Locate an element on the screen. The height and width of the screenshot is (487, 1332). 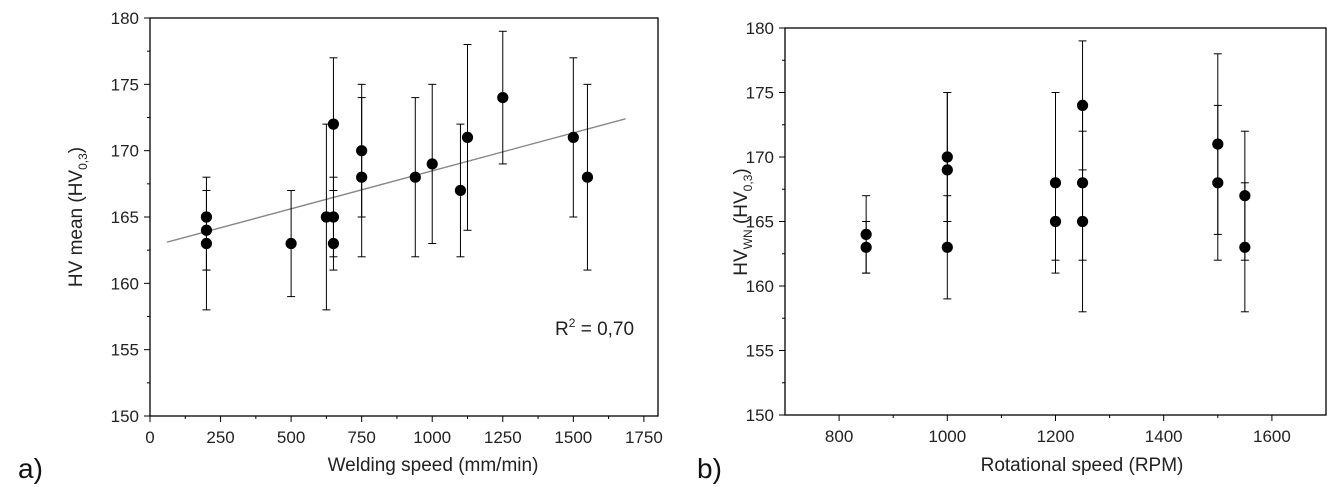
x-tick-label-a: 1500 is located at coordinates (573, 437).